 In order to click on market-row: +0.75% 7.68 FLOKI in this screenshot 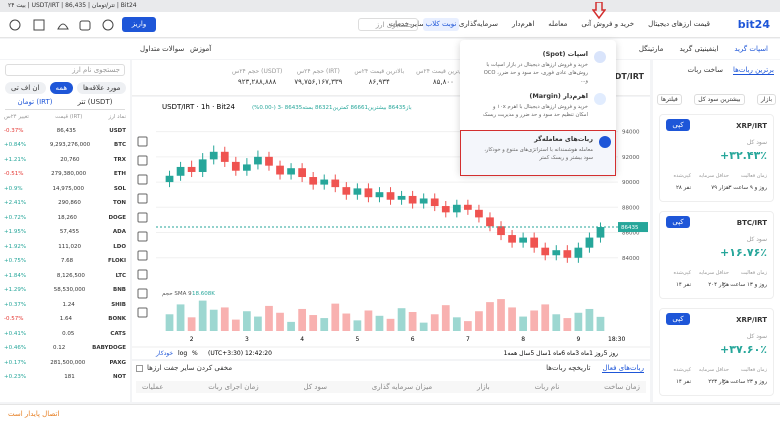, I will do `click(65, 261)`.